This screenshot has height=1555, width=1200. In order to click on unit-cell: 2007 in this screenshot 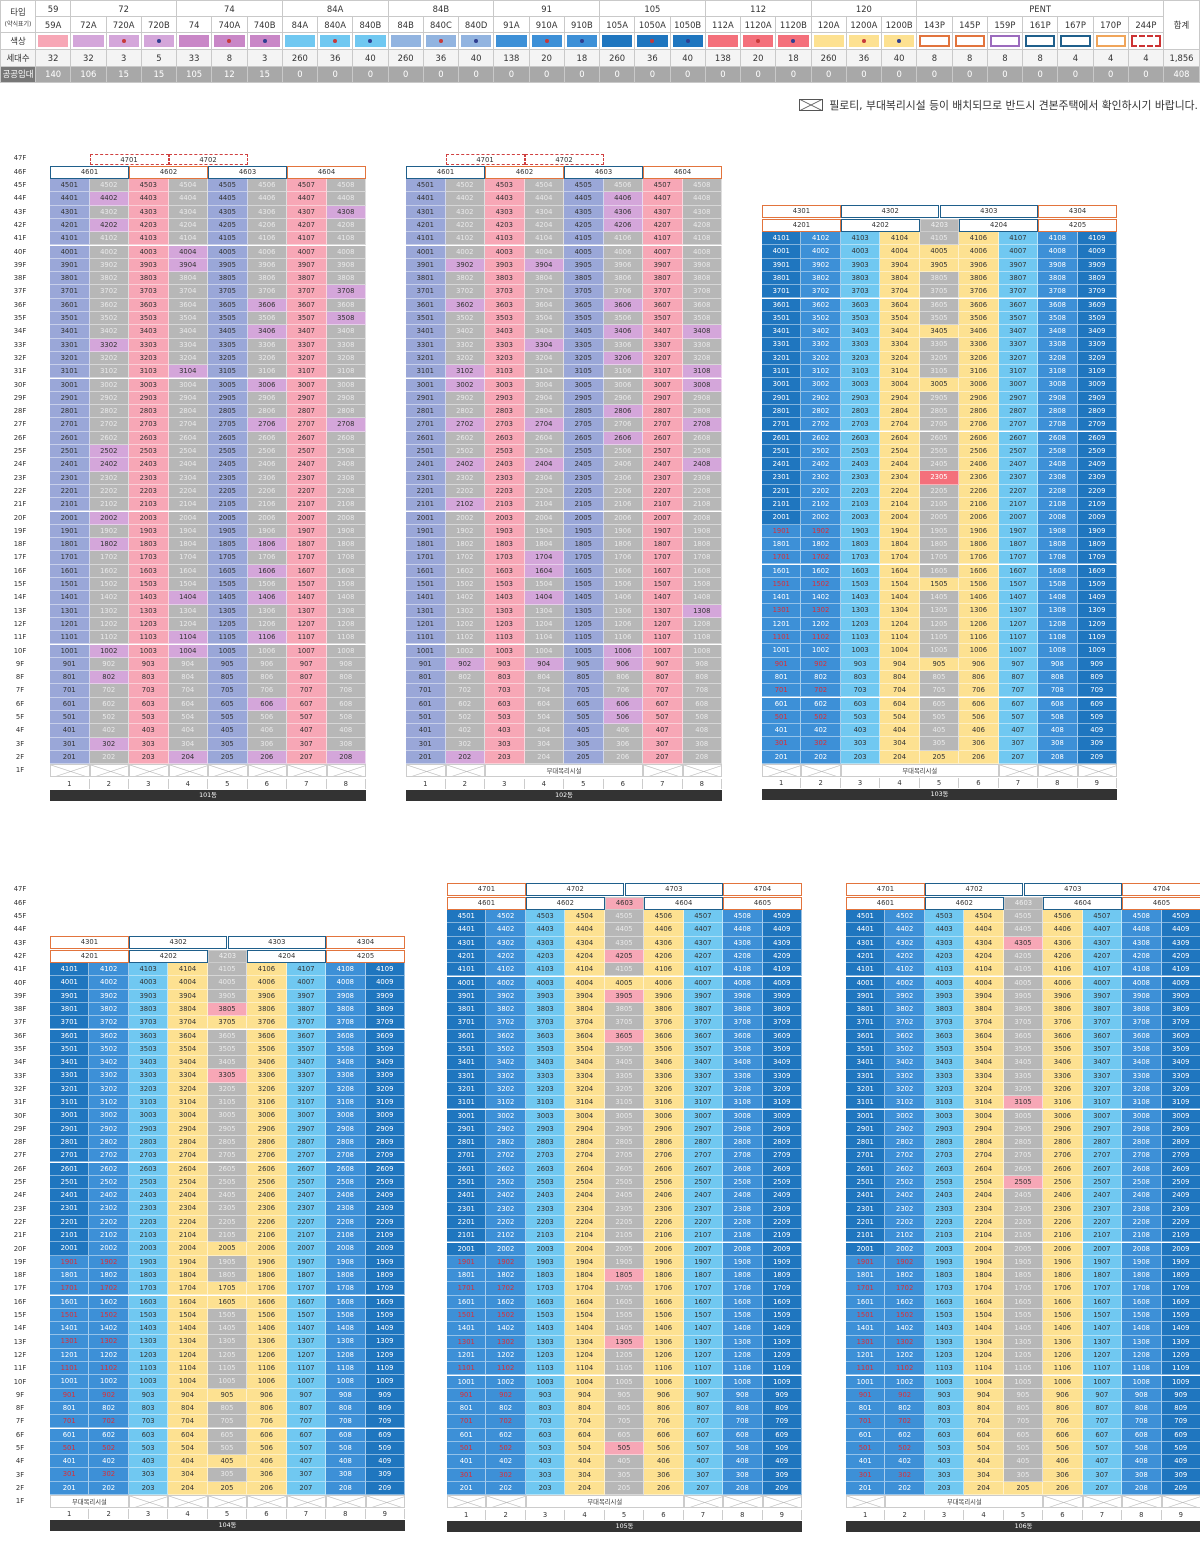, I will do `click(663, 518)`.